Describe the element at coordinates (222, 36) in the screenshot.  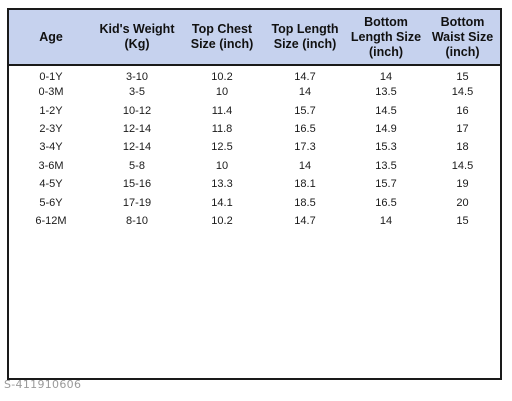
I see `header-top-chest: Top Chest Size (inch)` at that location.